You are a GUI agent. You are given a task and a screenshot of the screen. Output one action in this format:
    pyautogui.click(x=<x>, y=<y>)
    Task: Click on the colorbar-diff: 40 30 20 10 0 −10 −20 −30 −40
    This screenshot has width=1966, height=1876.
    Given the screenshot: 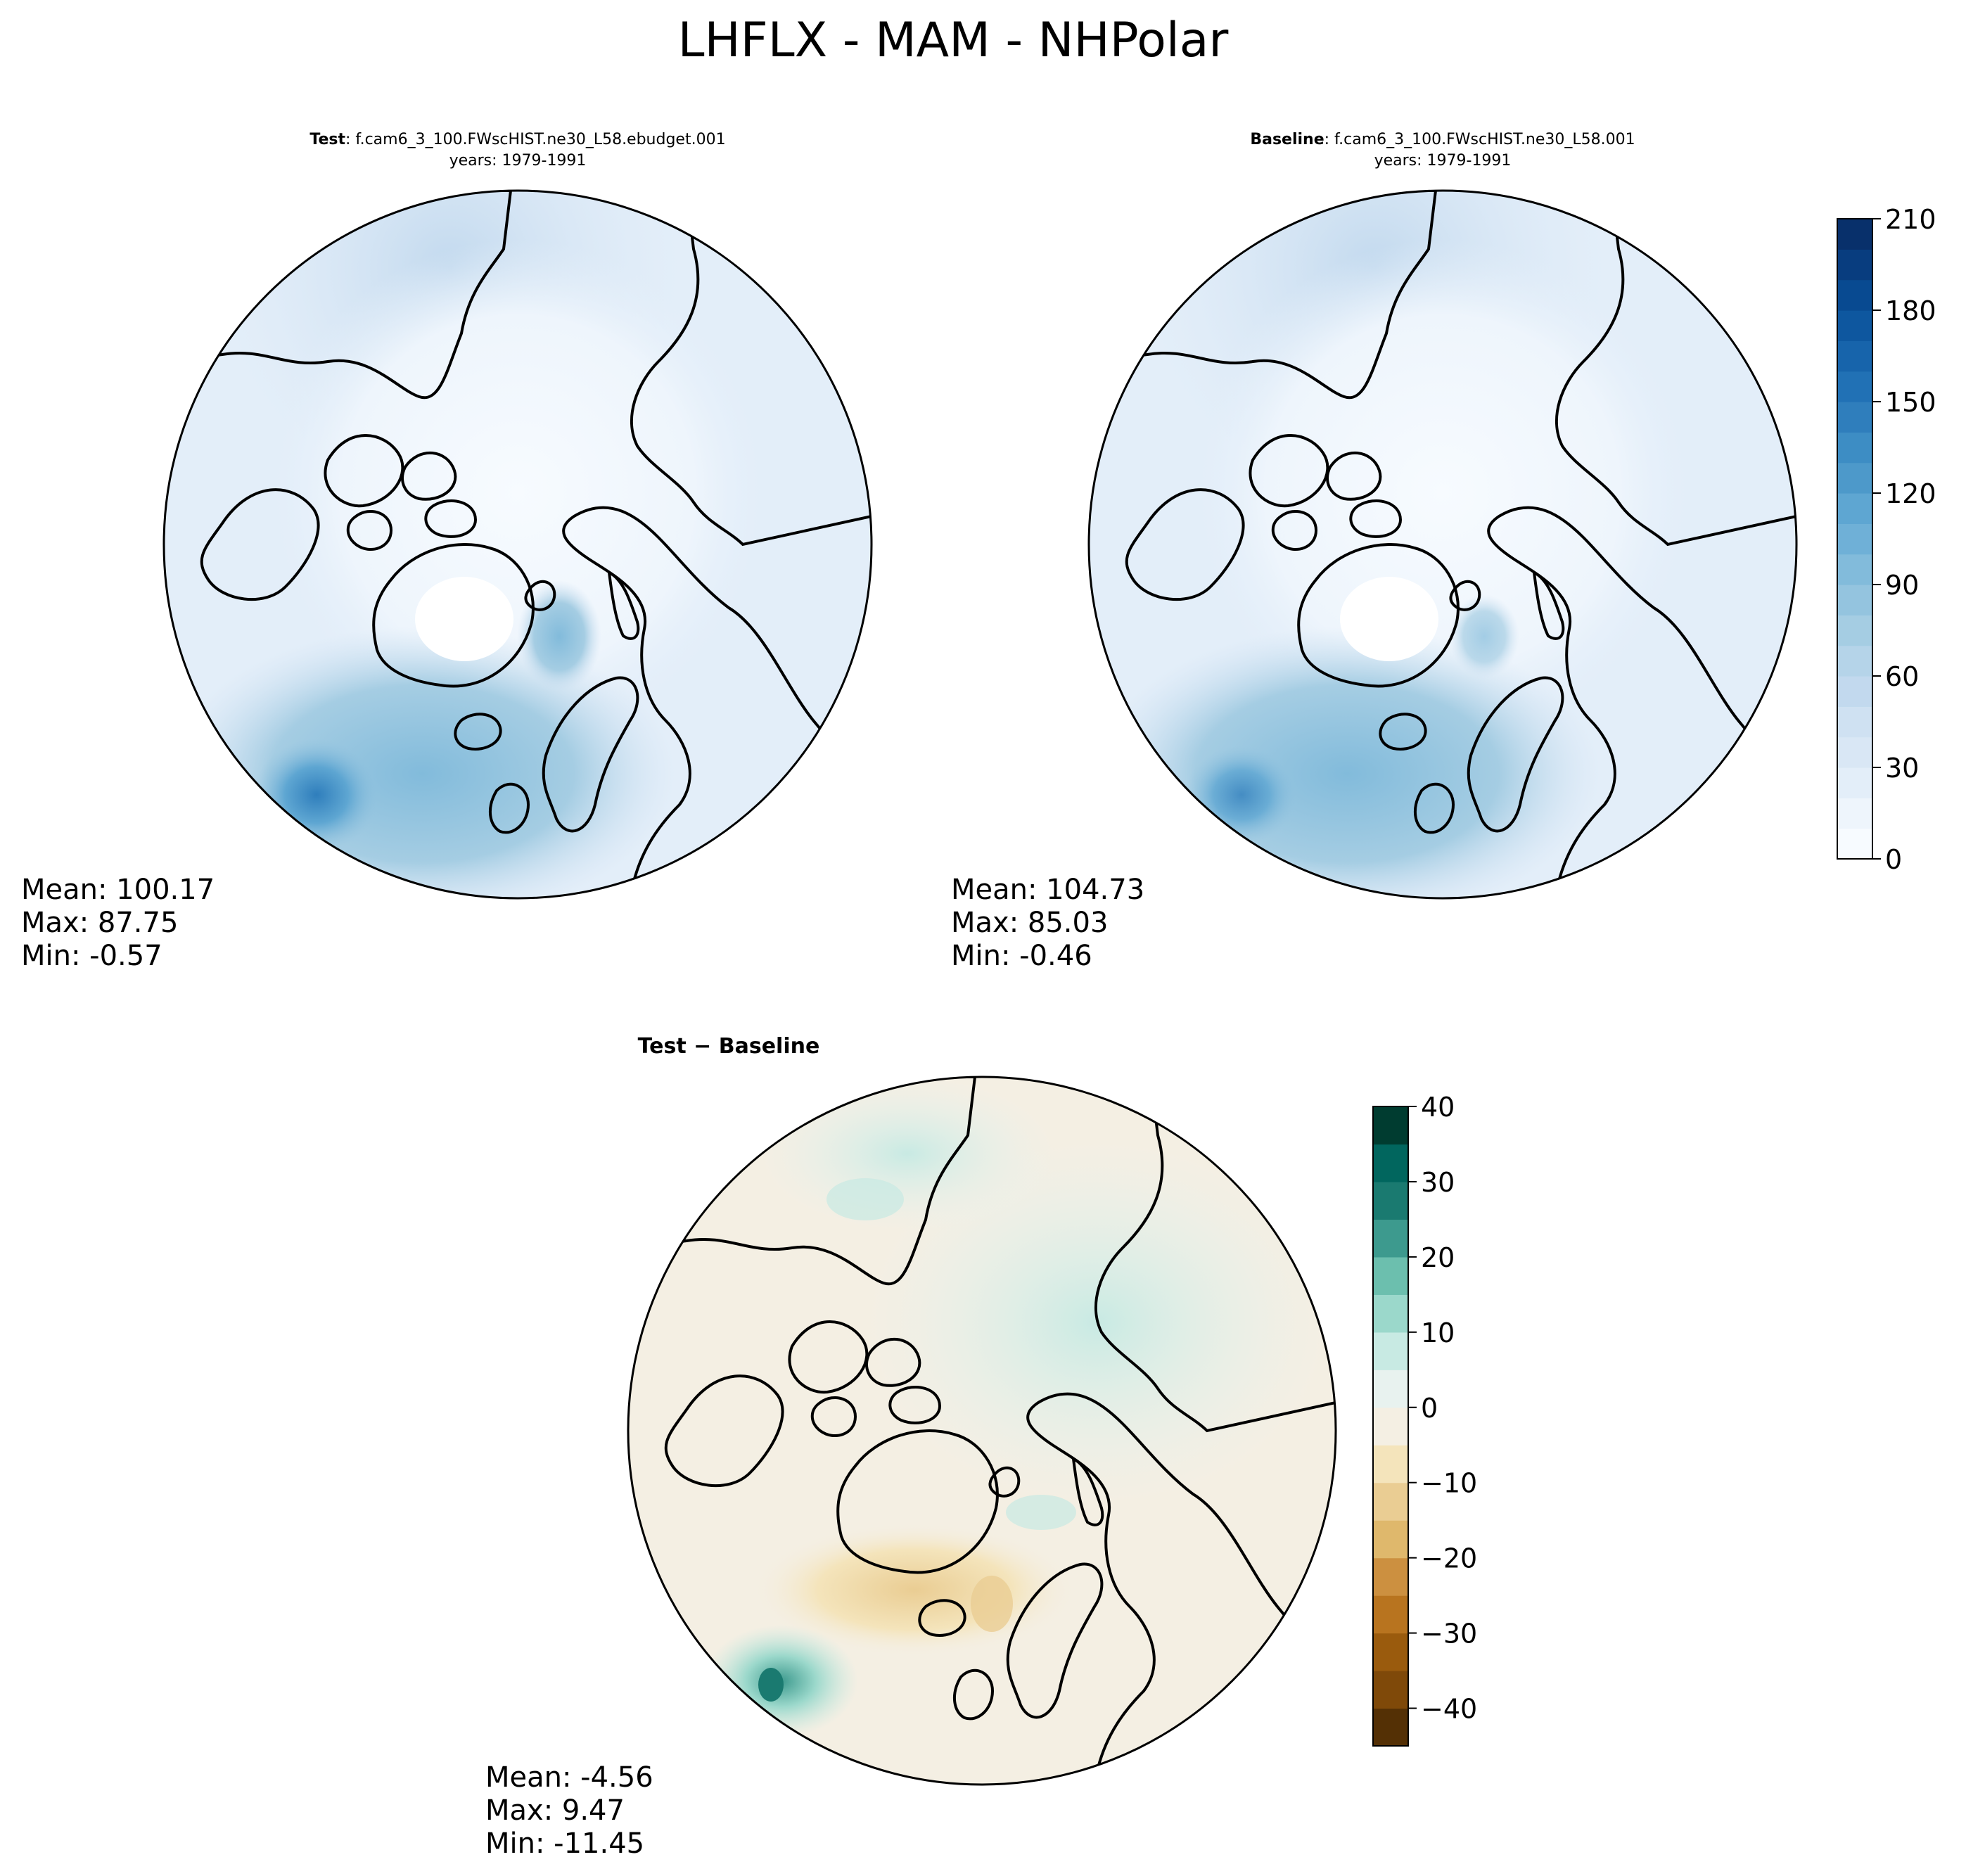 What is the action you would take?
    pyautogui.click(x=1424, y=1419)
    